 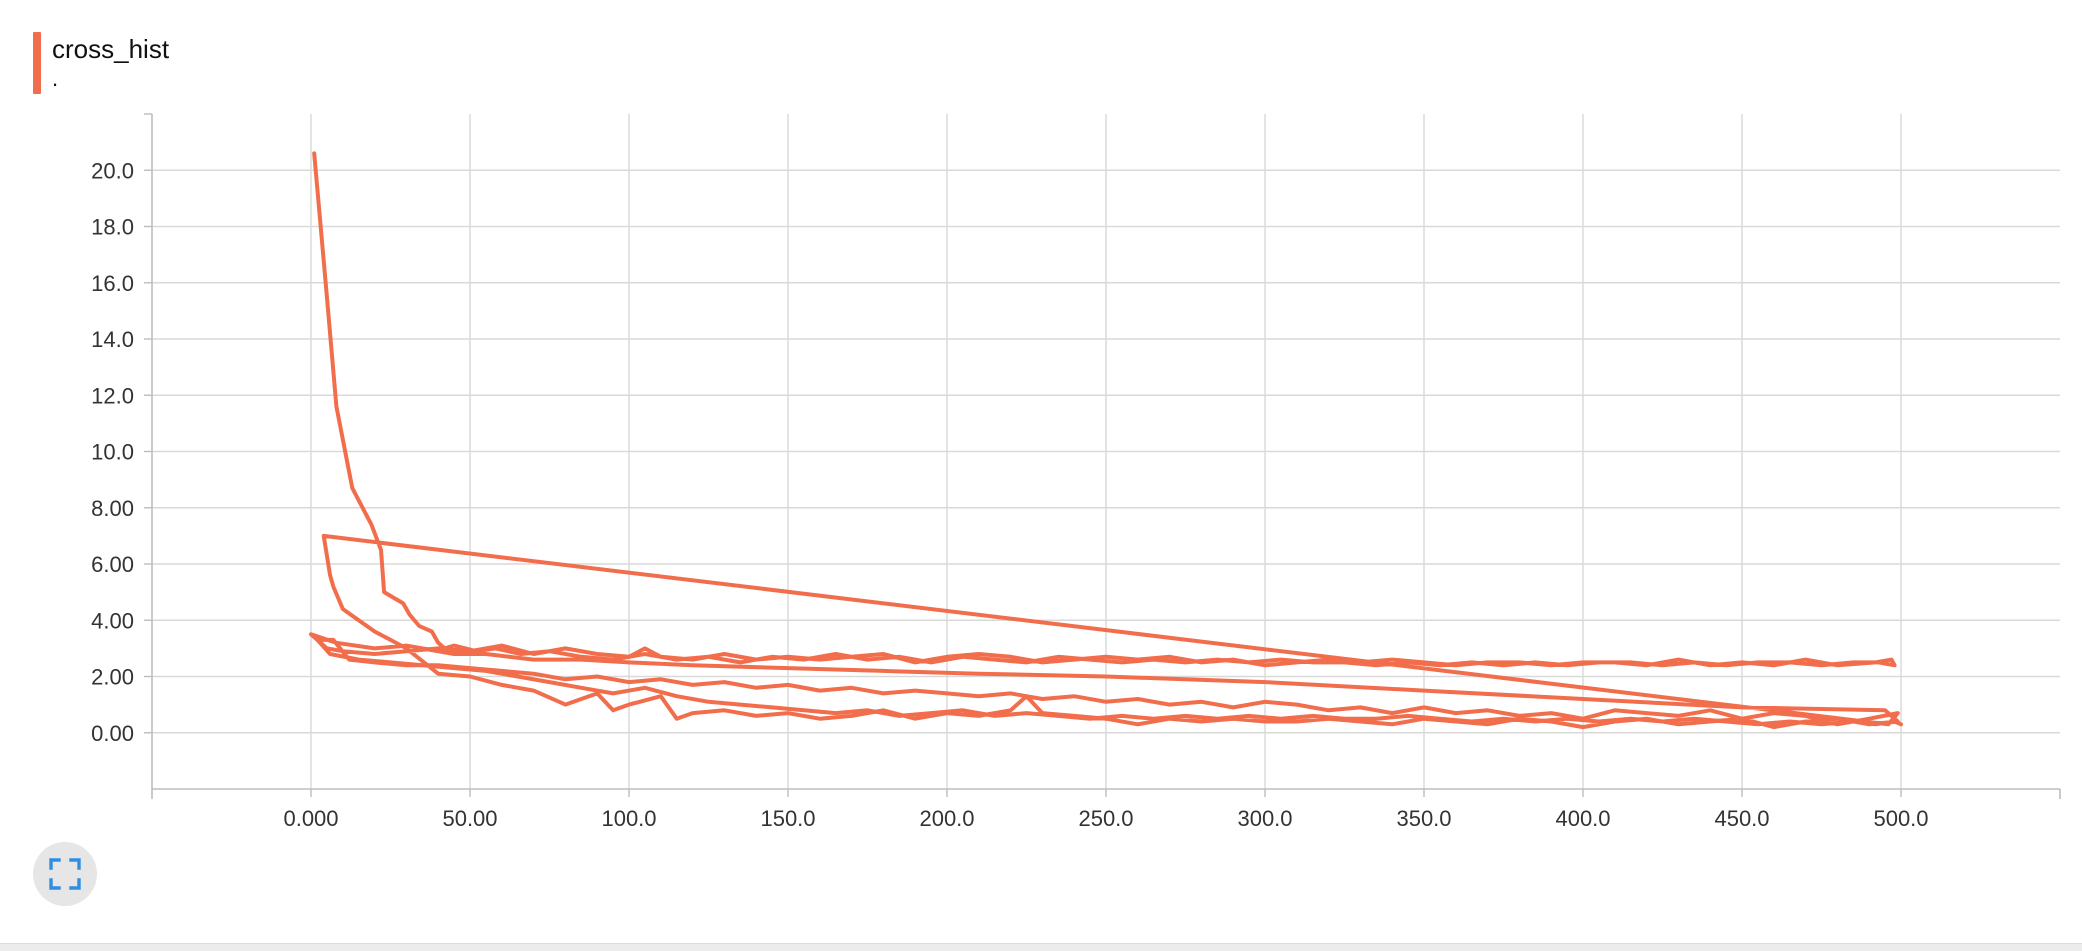 What do you see at coordinates (1741, 818) in the screenshot?
I see `x-tick-label: 450.0` at bounding box center [1741, 818].